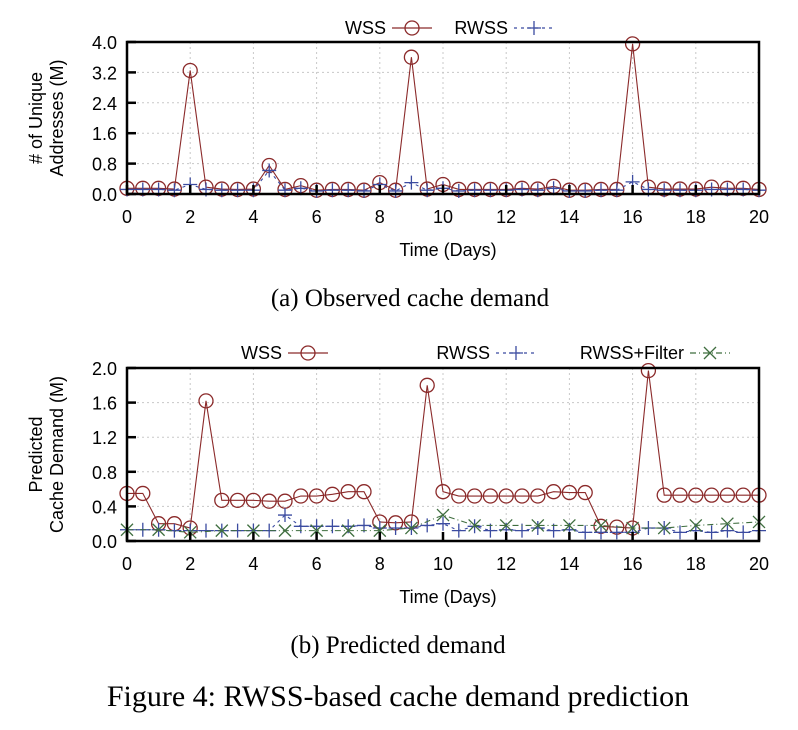 The image size is (798, 730). Describe the element at coordinates (104, 369) in the screenshot. I see `y-tick-label: 2.0` at that location.